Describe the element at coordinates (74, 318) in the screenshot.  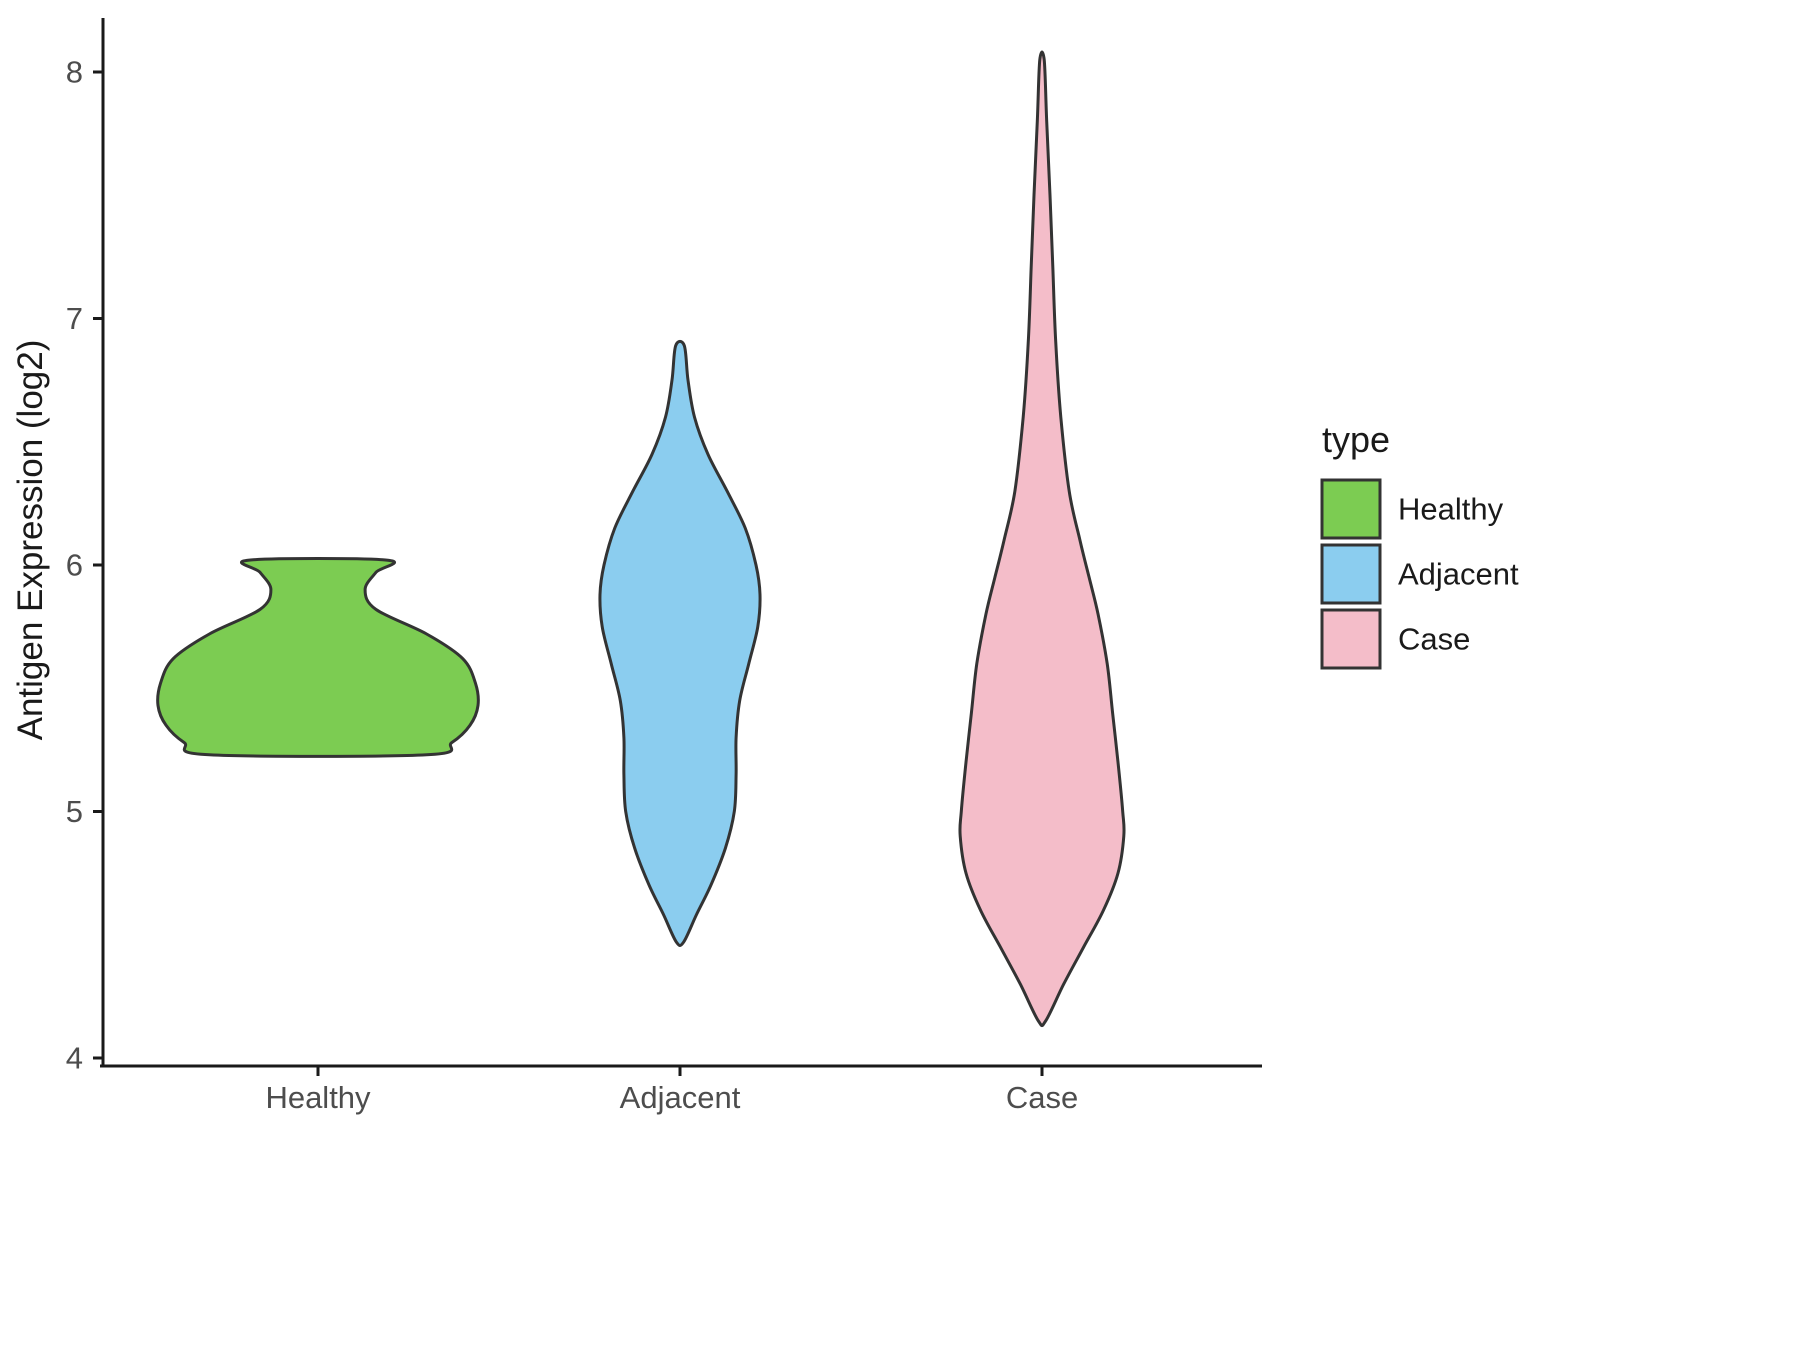
I see `y-tick-label: 7` at that location.